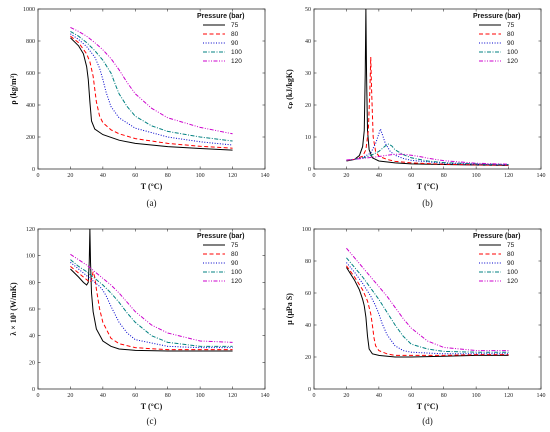  Describe the element at coordinates (30, 257) in the screenshot. I see `y-tick-label: 100` at that location.